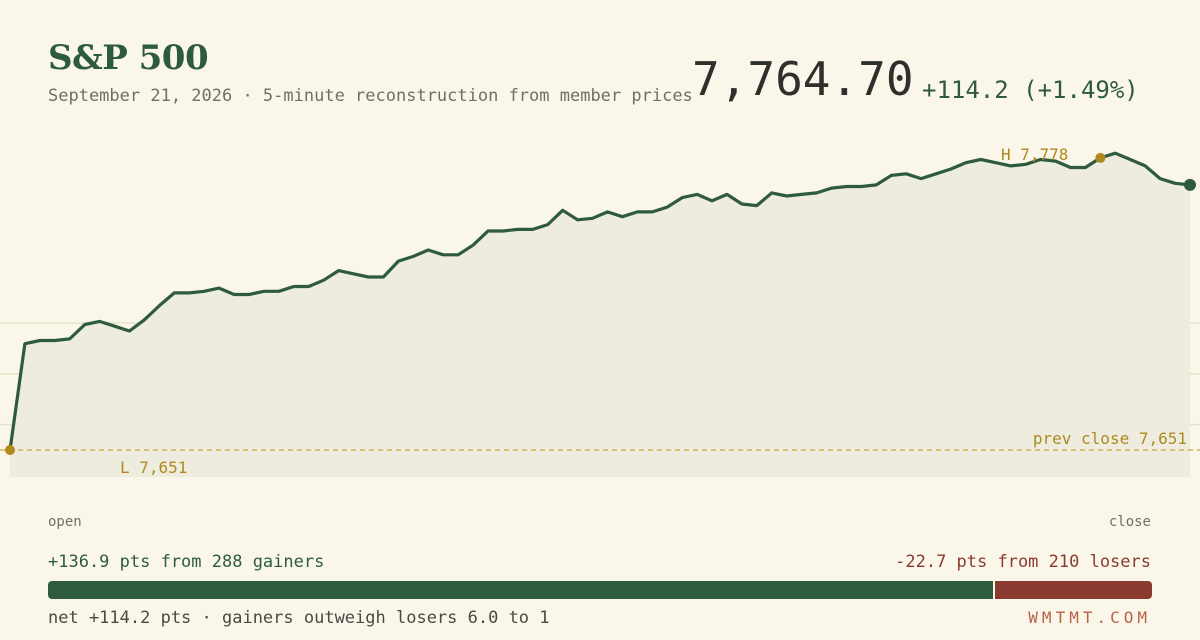 The height and width of the screenshot is (640, 1200). What do you see at coordinates (1190, 184) in the screenshot?
I see `last-price-marker` at bounding box center [1190, 184].